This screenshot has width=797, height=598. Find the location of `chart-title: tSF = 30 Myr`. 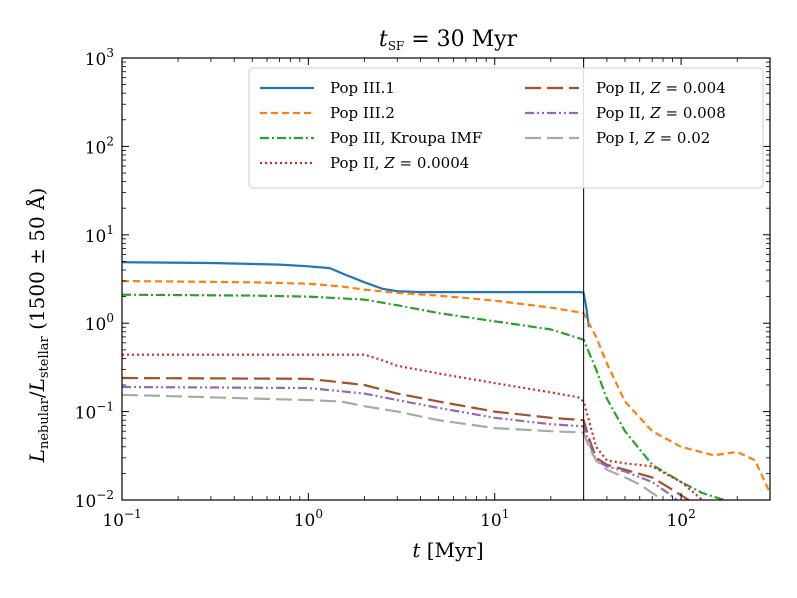

chart-title: tSF = 30 Myr is located at coordinates (448, 40).